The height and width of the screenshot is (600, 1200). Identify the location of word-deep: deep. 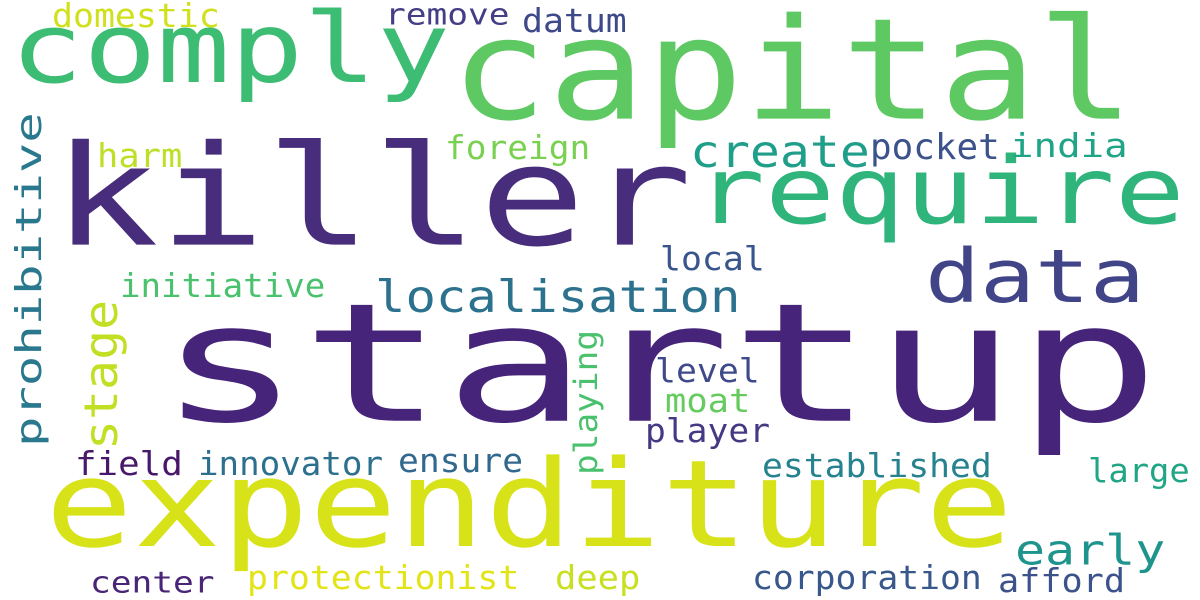
(598, 578).